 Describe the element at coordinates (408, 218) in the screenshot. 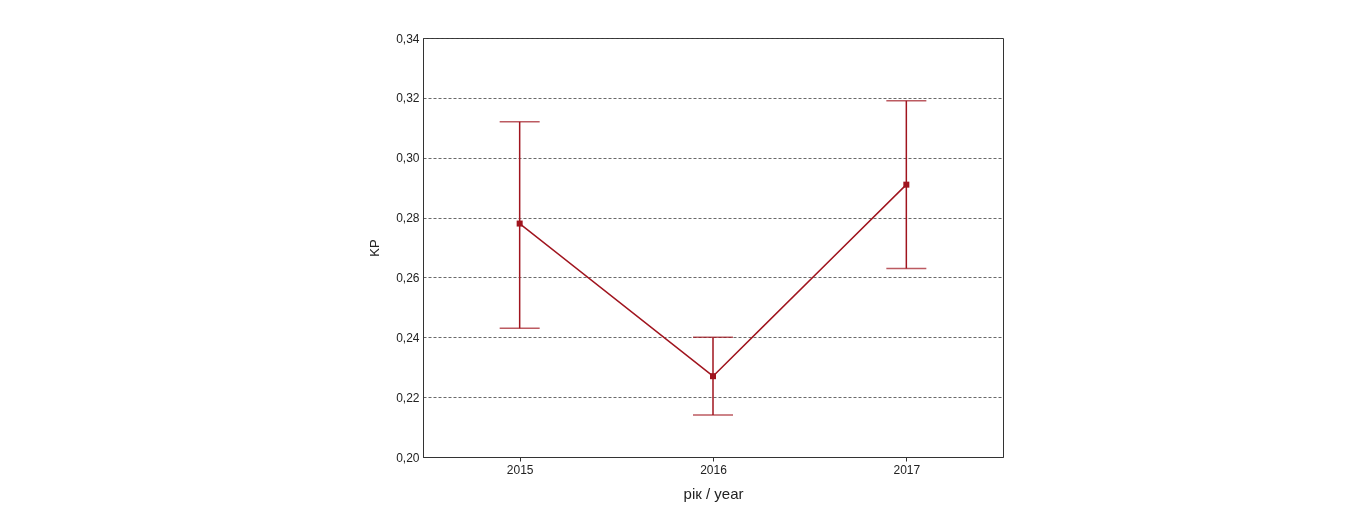

I see `y-tick-label: 0,28` at that location.